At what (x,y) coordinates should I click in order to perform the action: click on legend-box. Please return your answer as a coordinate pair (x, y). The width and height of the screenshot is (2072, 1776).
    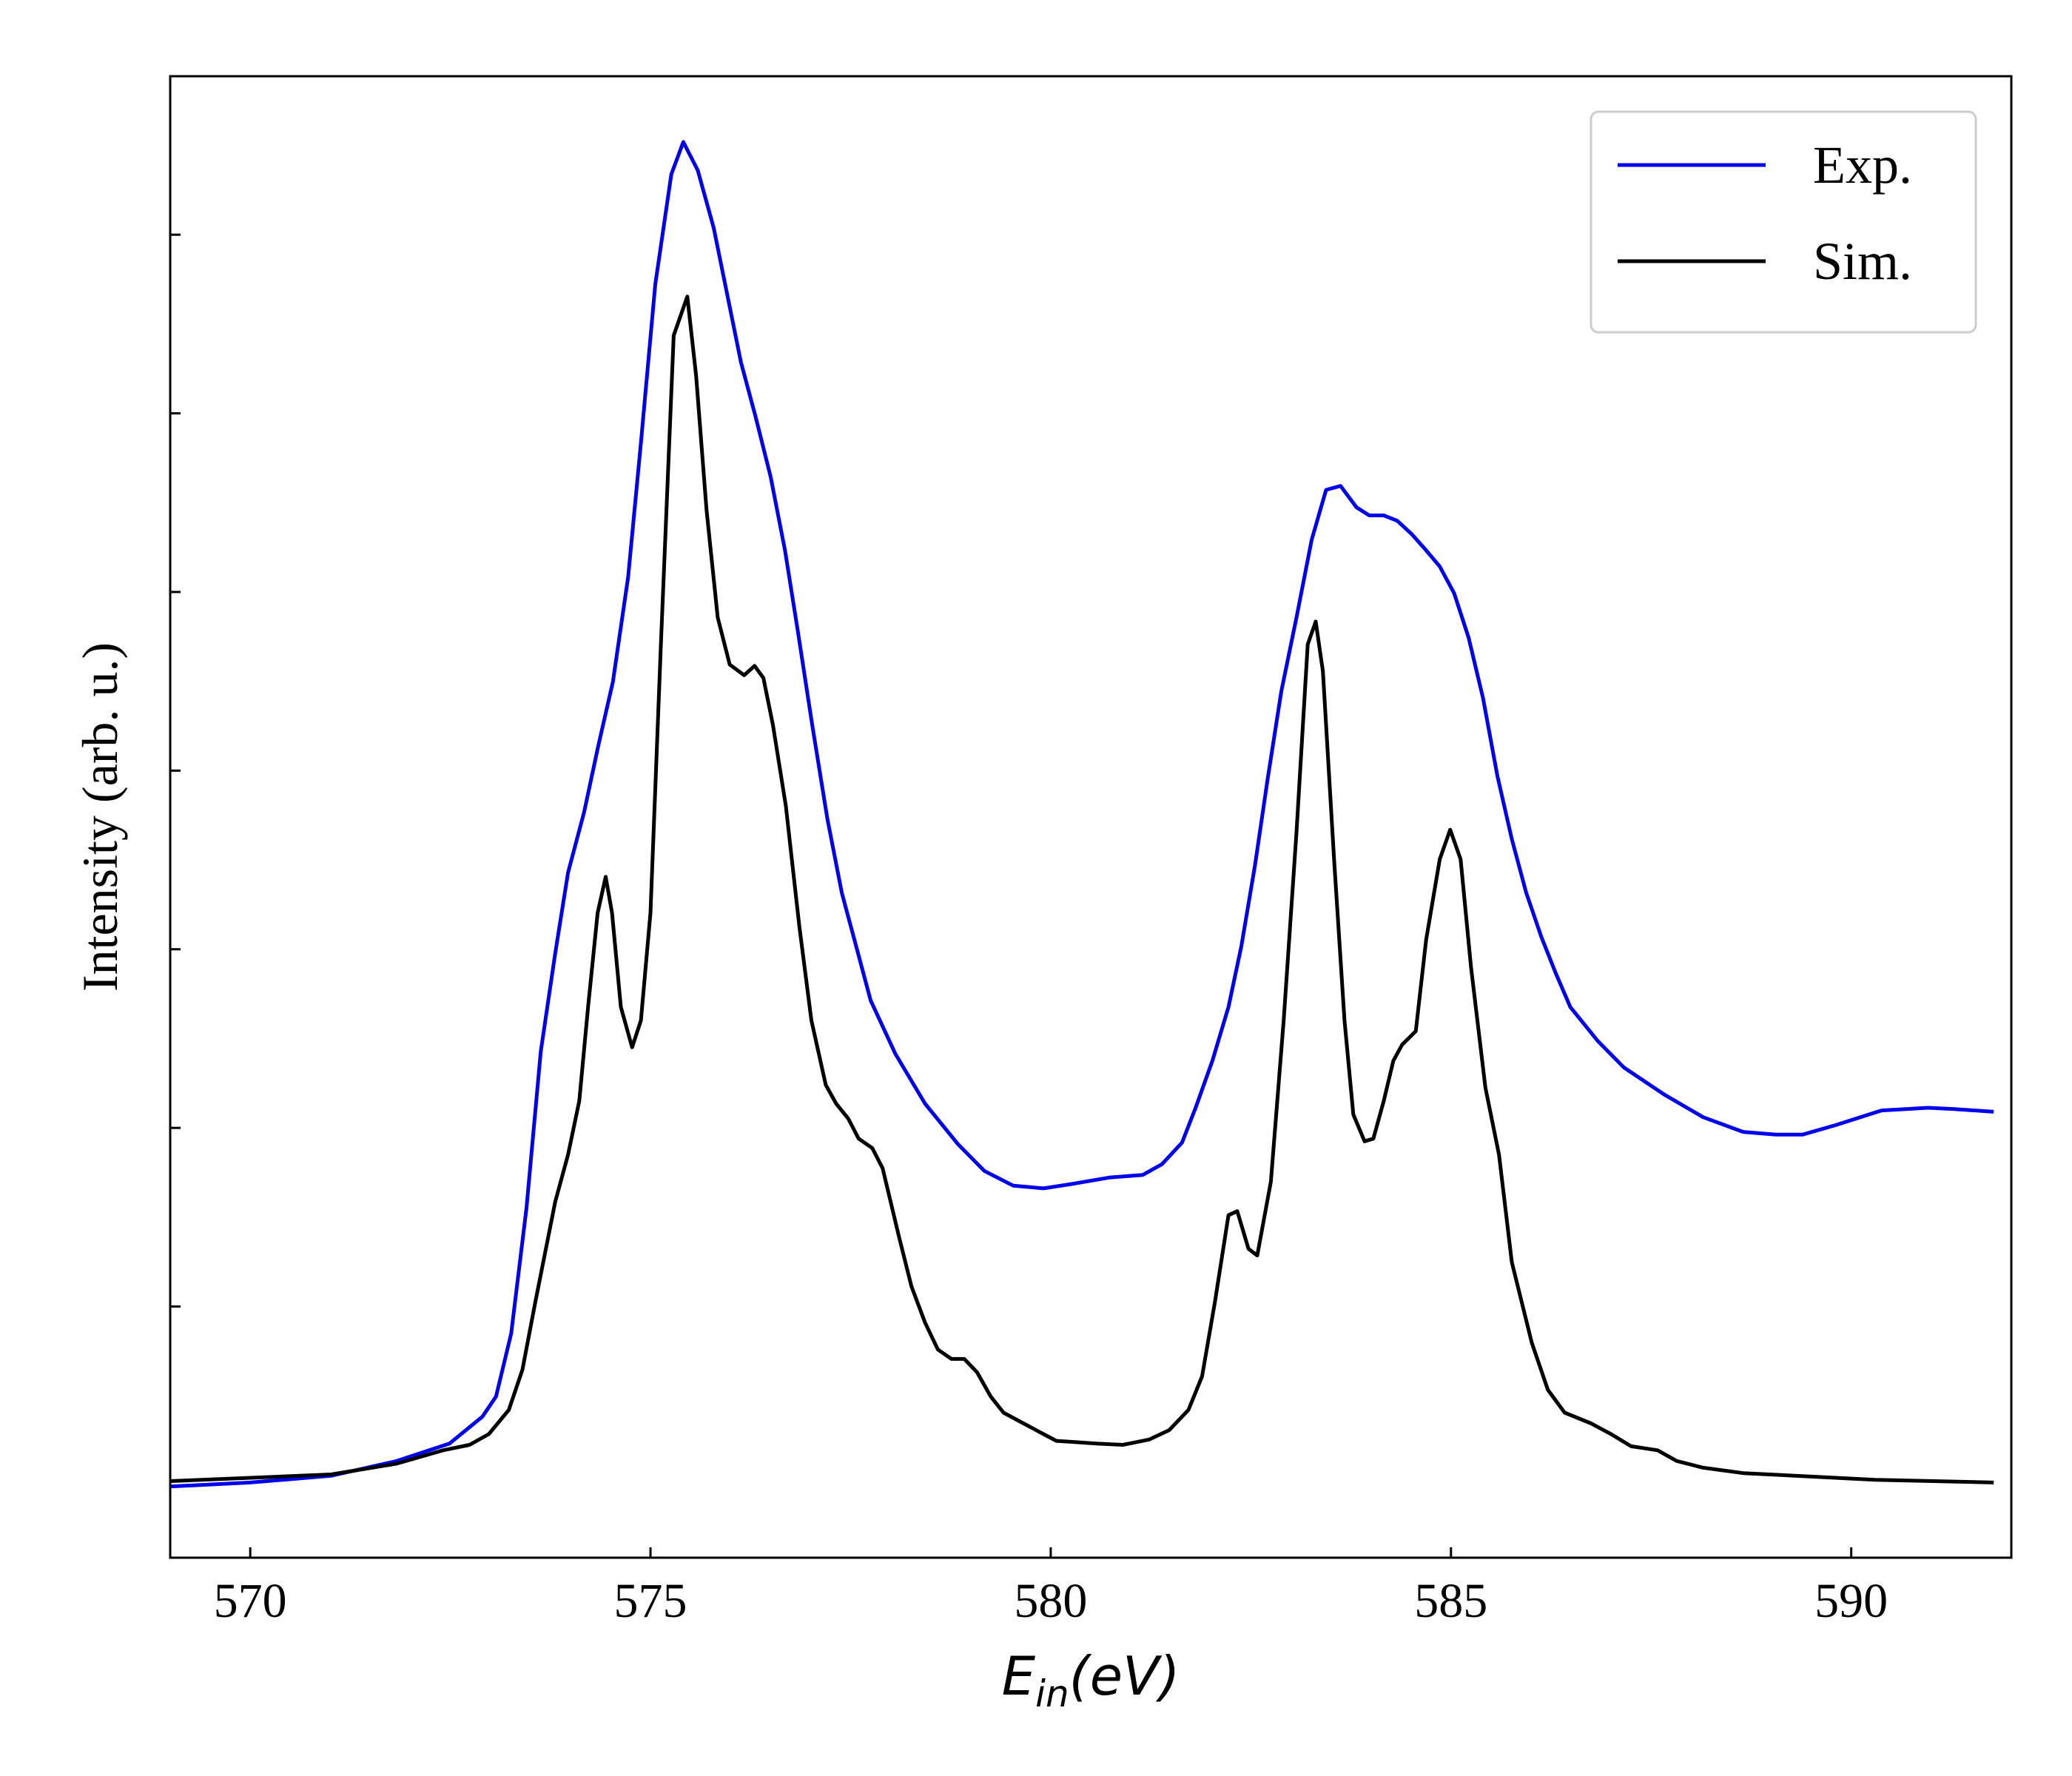
    Looking at the image, I should click on (1783, 222).